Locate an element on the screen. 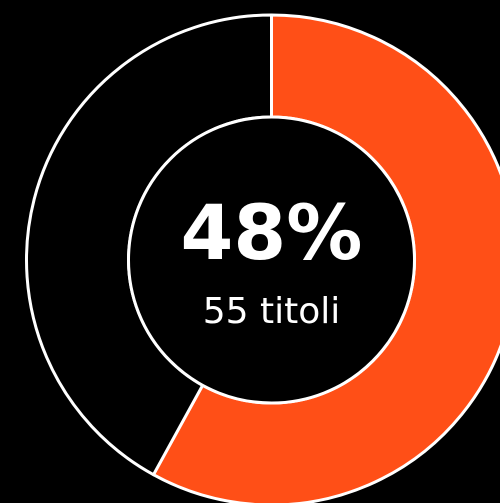 Image resolution: width=500 pixels, height=503 pixels. center-subtitle: 55 titoli is located at coordinates (272, 311).